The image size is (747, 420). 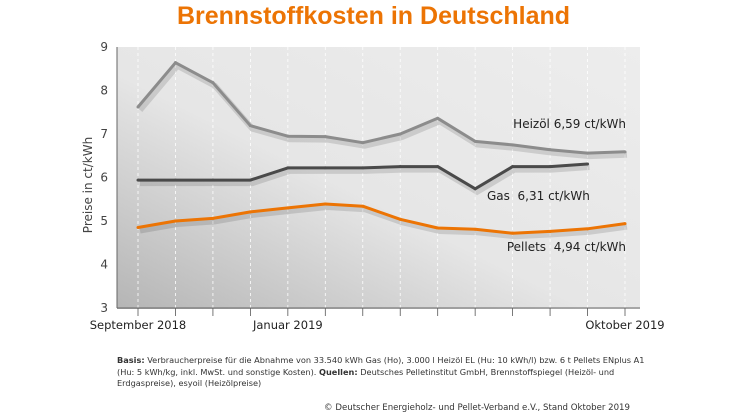 What do you see at coordinates (138, 325) in the screenshot?
I see `x-tick-label: September 2018` at bounding box center [138, 325].